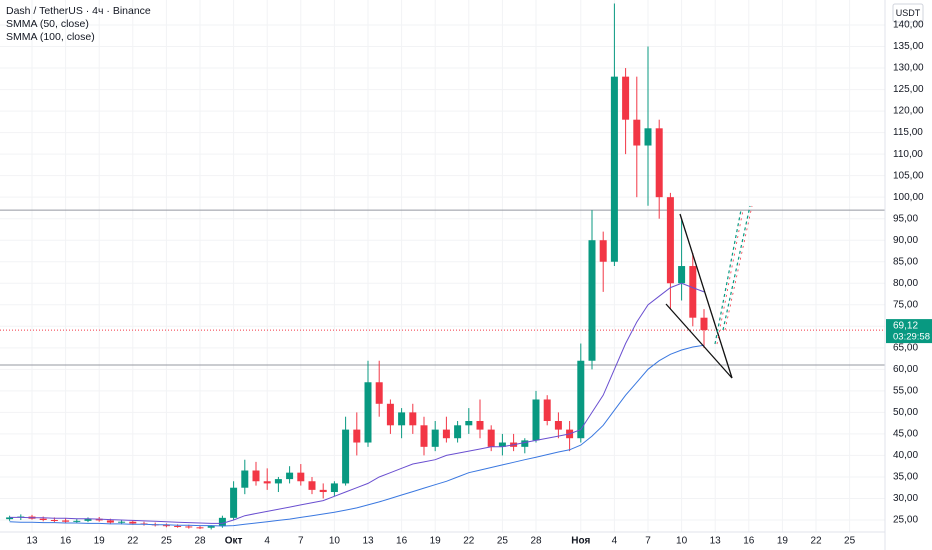  I want to click on legend-entry: SMMA (100, close), so click(50, 37).